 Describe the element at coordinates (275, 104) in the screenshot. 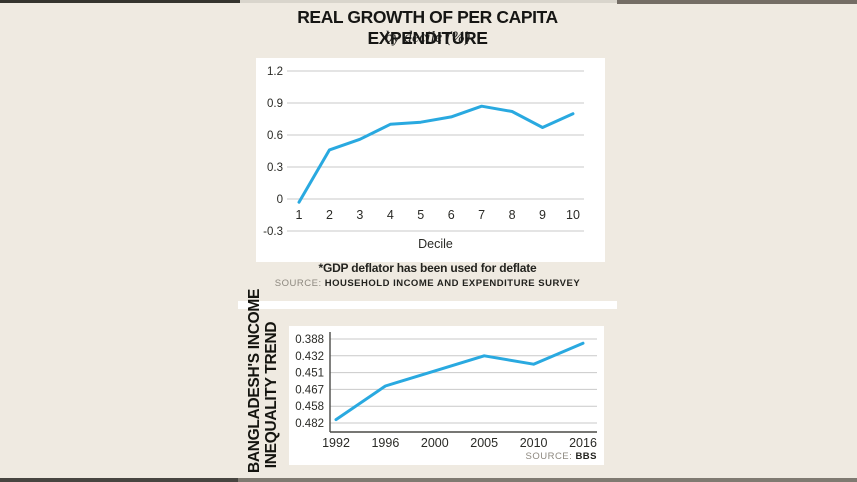

I see `svg-text: 0.9` at that location.